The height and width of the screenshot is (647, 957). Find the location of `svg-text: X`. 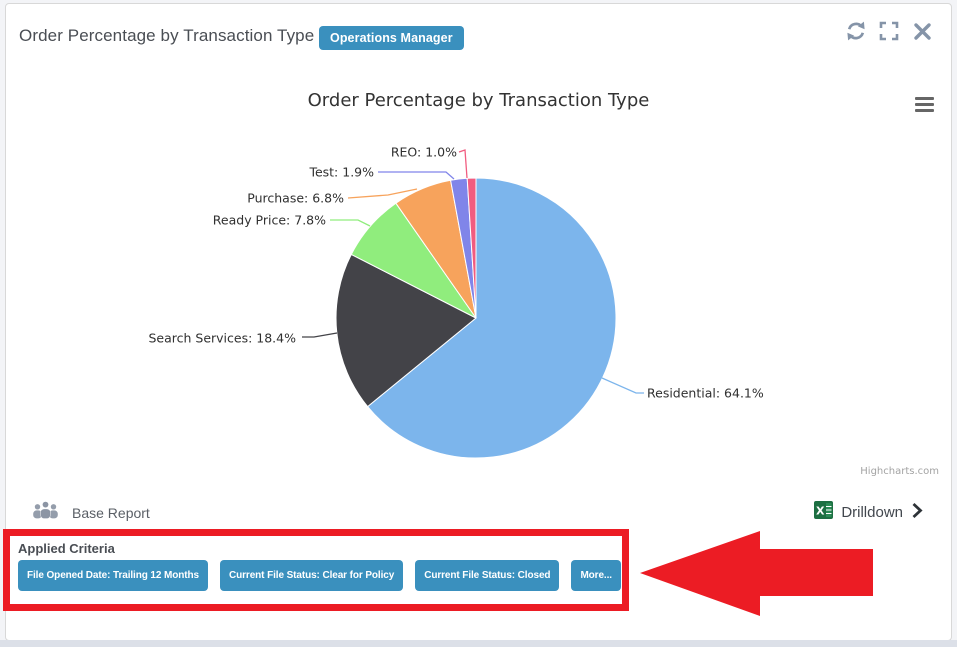

svg-text: X is located at coordinates (820, 511).